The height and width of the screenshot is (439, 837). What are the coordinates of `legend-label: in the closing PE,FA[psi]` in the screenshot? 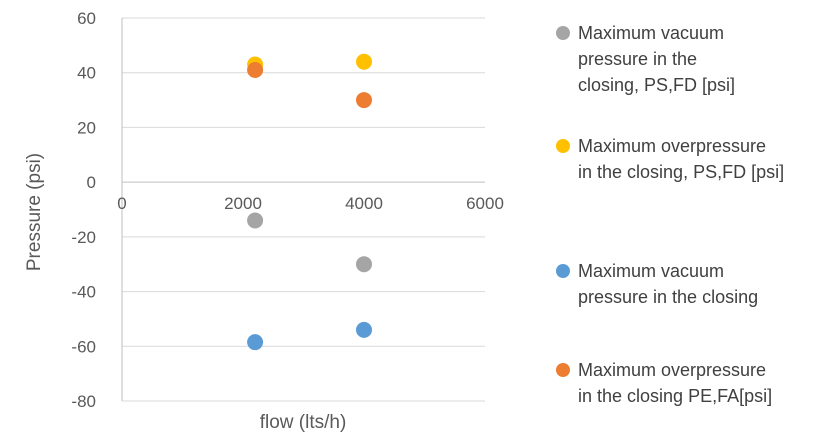 It's located at (675, 396).